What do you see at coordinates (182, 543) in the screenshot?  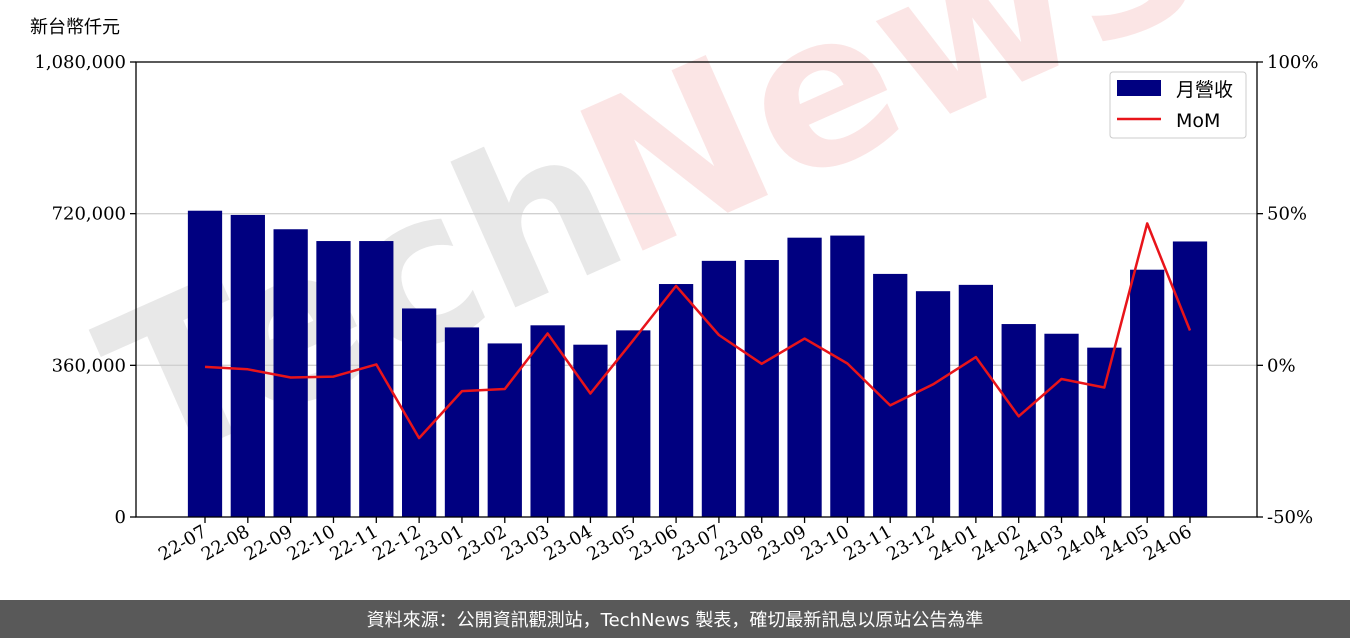 I see `x-tick-label: 22-07` at bounding box center [182, 543].